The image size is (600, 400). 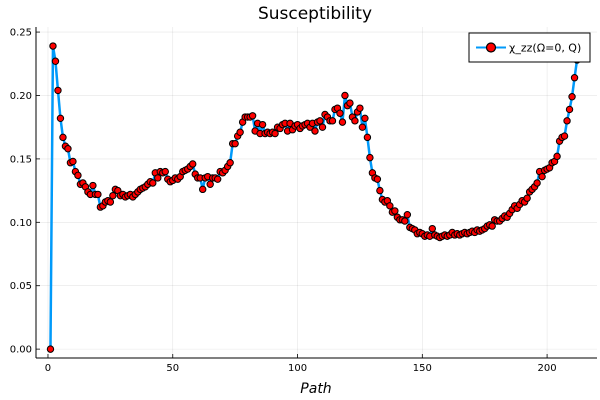 I want to click on legend-marker-sample, so click(x=491, y=47).